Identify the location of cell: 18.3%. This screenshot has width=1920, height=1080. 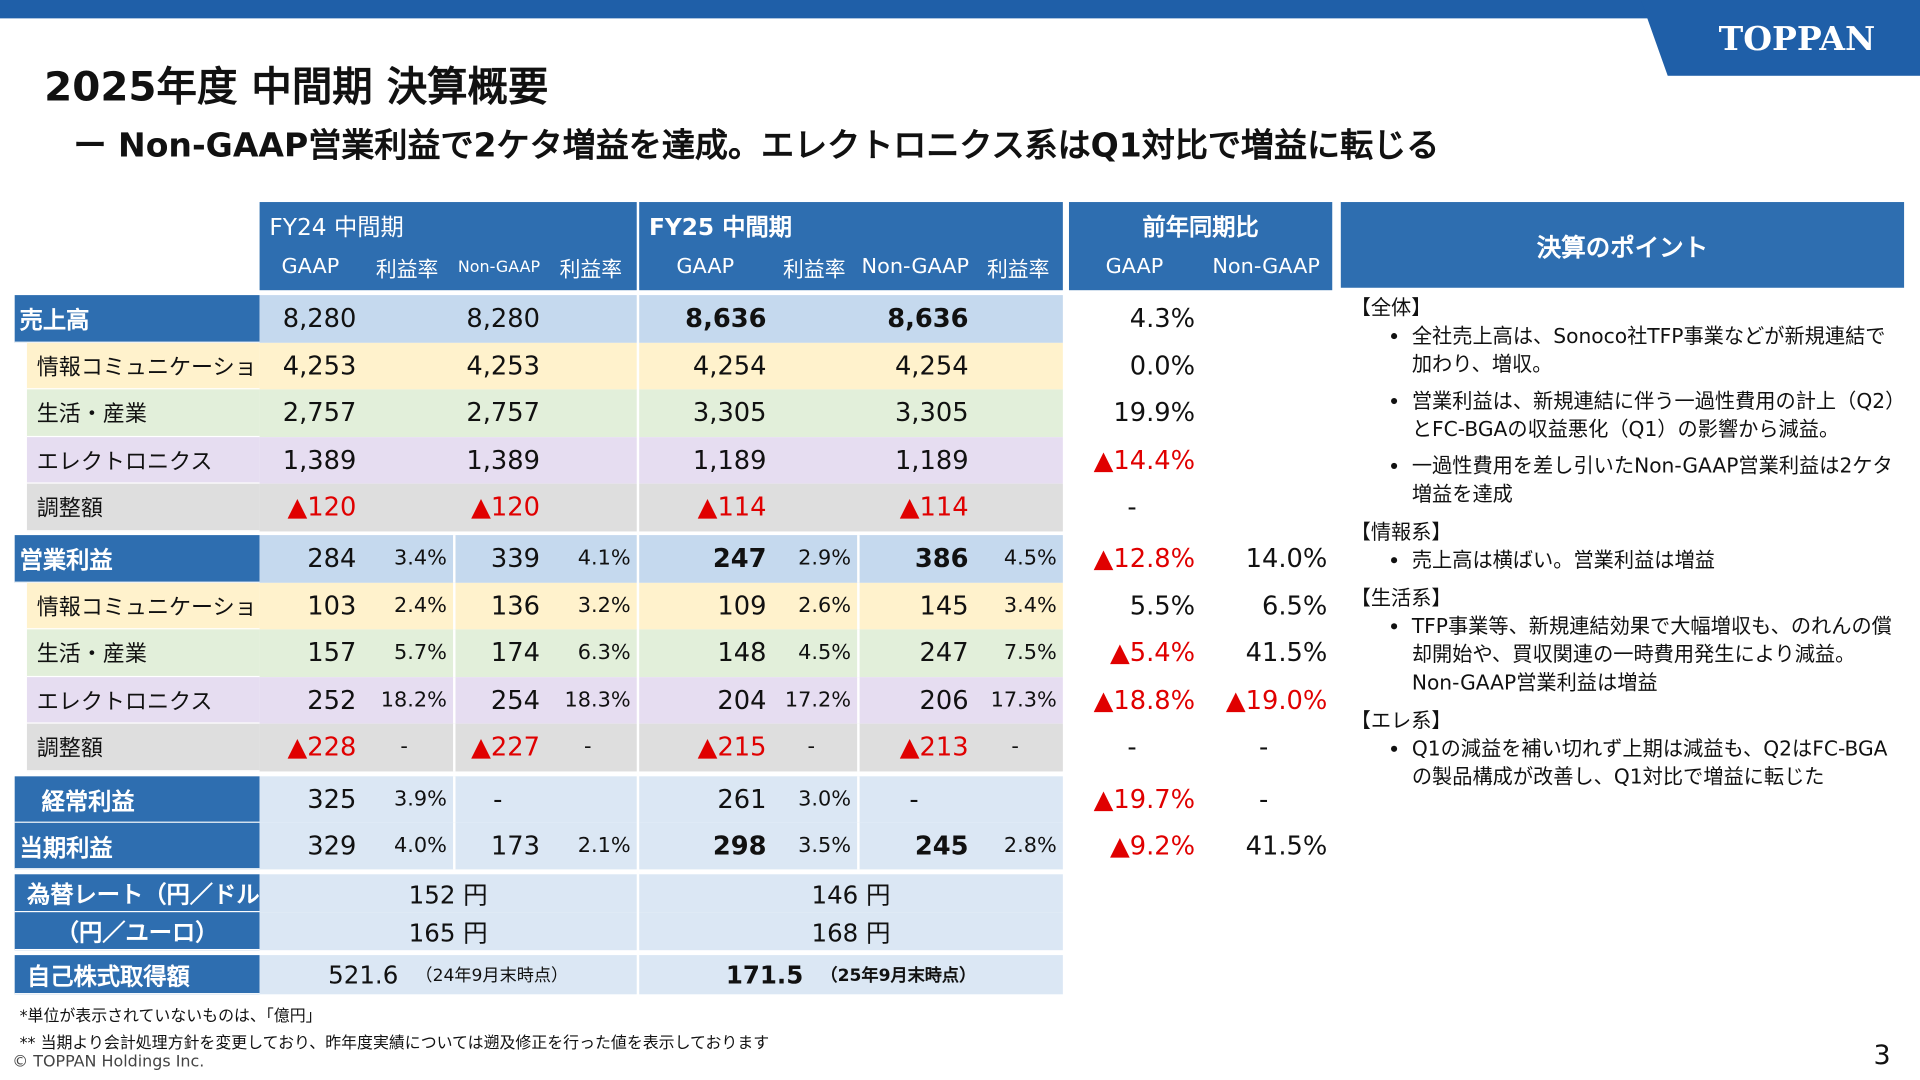
(597, 700).